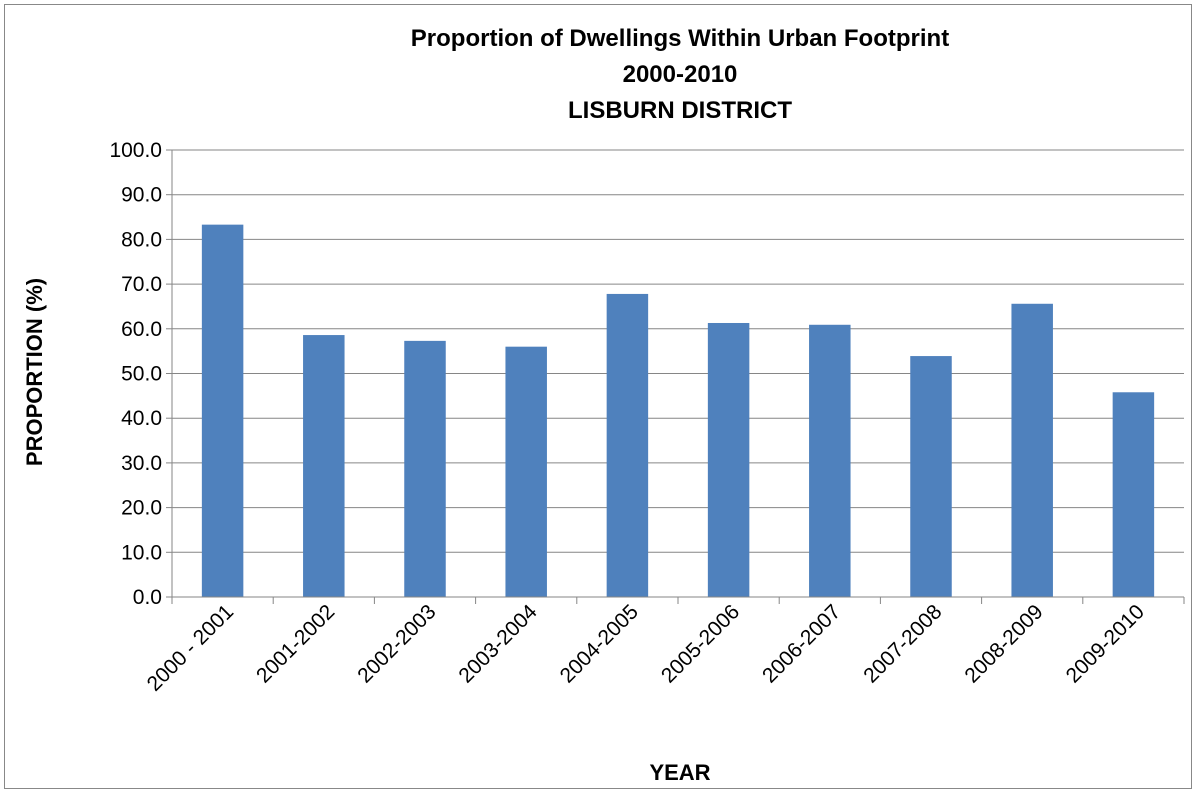 This screenshot has width=1198, height=795. What do you see at coordinates (679, 772) in the screenshot?
I see `x-axis-label: YEAR` at bounding box center [679, 772].